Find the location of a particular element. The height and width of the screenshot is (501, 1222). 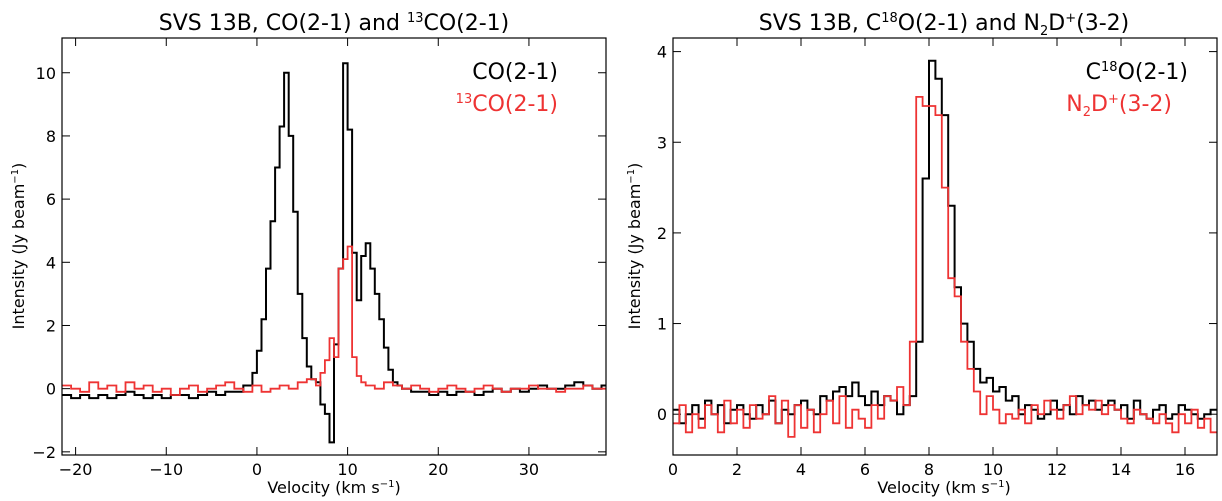

x-tick-label: −10 is located at coordinates (166, 469).